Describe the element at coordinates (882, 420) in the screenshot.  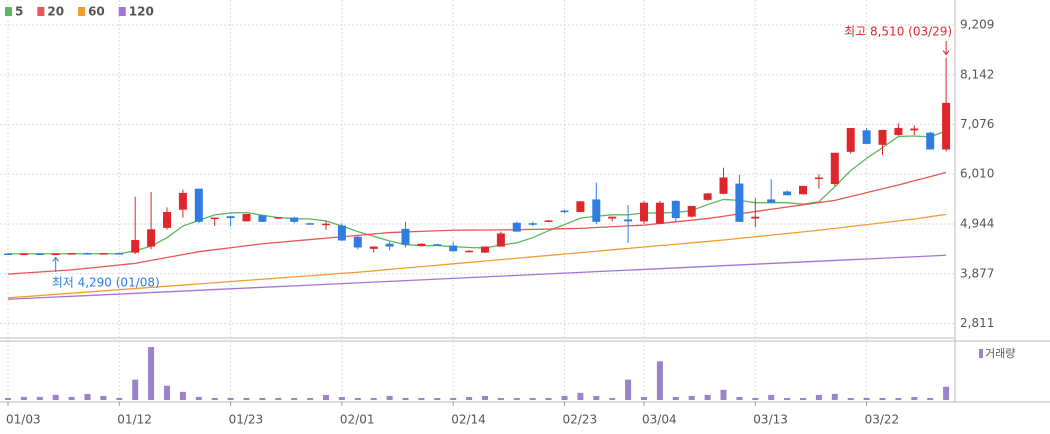
I see `x-tick-label: 03/22` at that location.